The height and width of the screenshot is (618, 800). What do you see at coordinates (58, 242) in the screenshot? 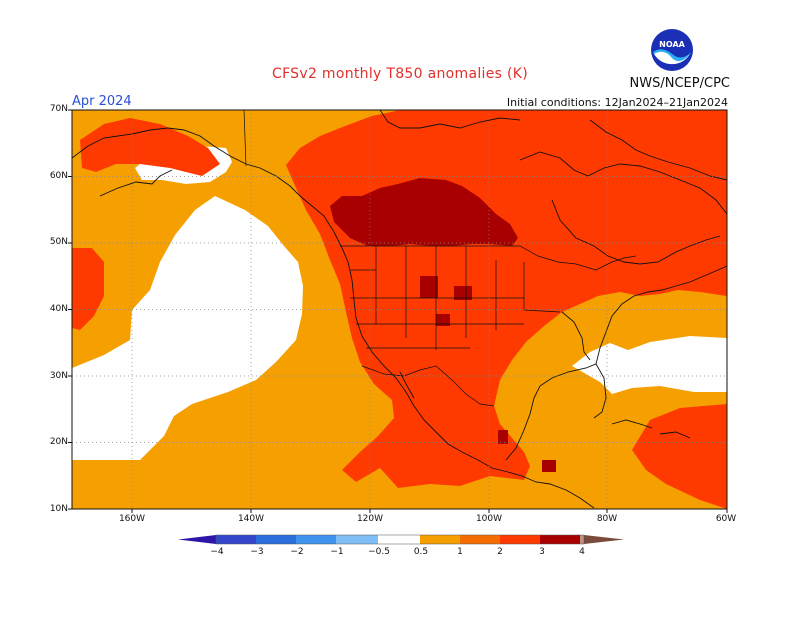
I see `lat-label-50n: 50N` at bounding box center [58, 242].